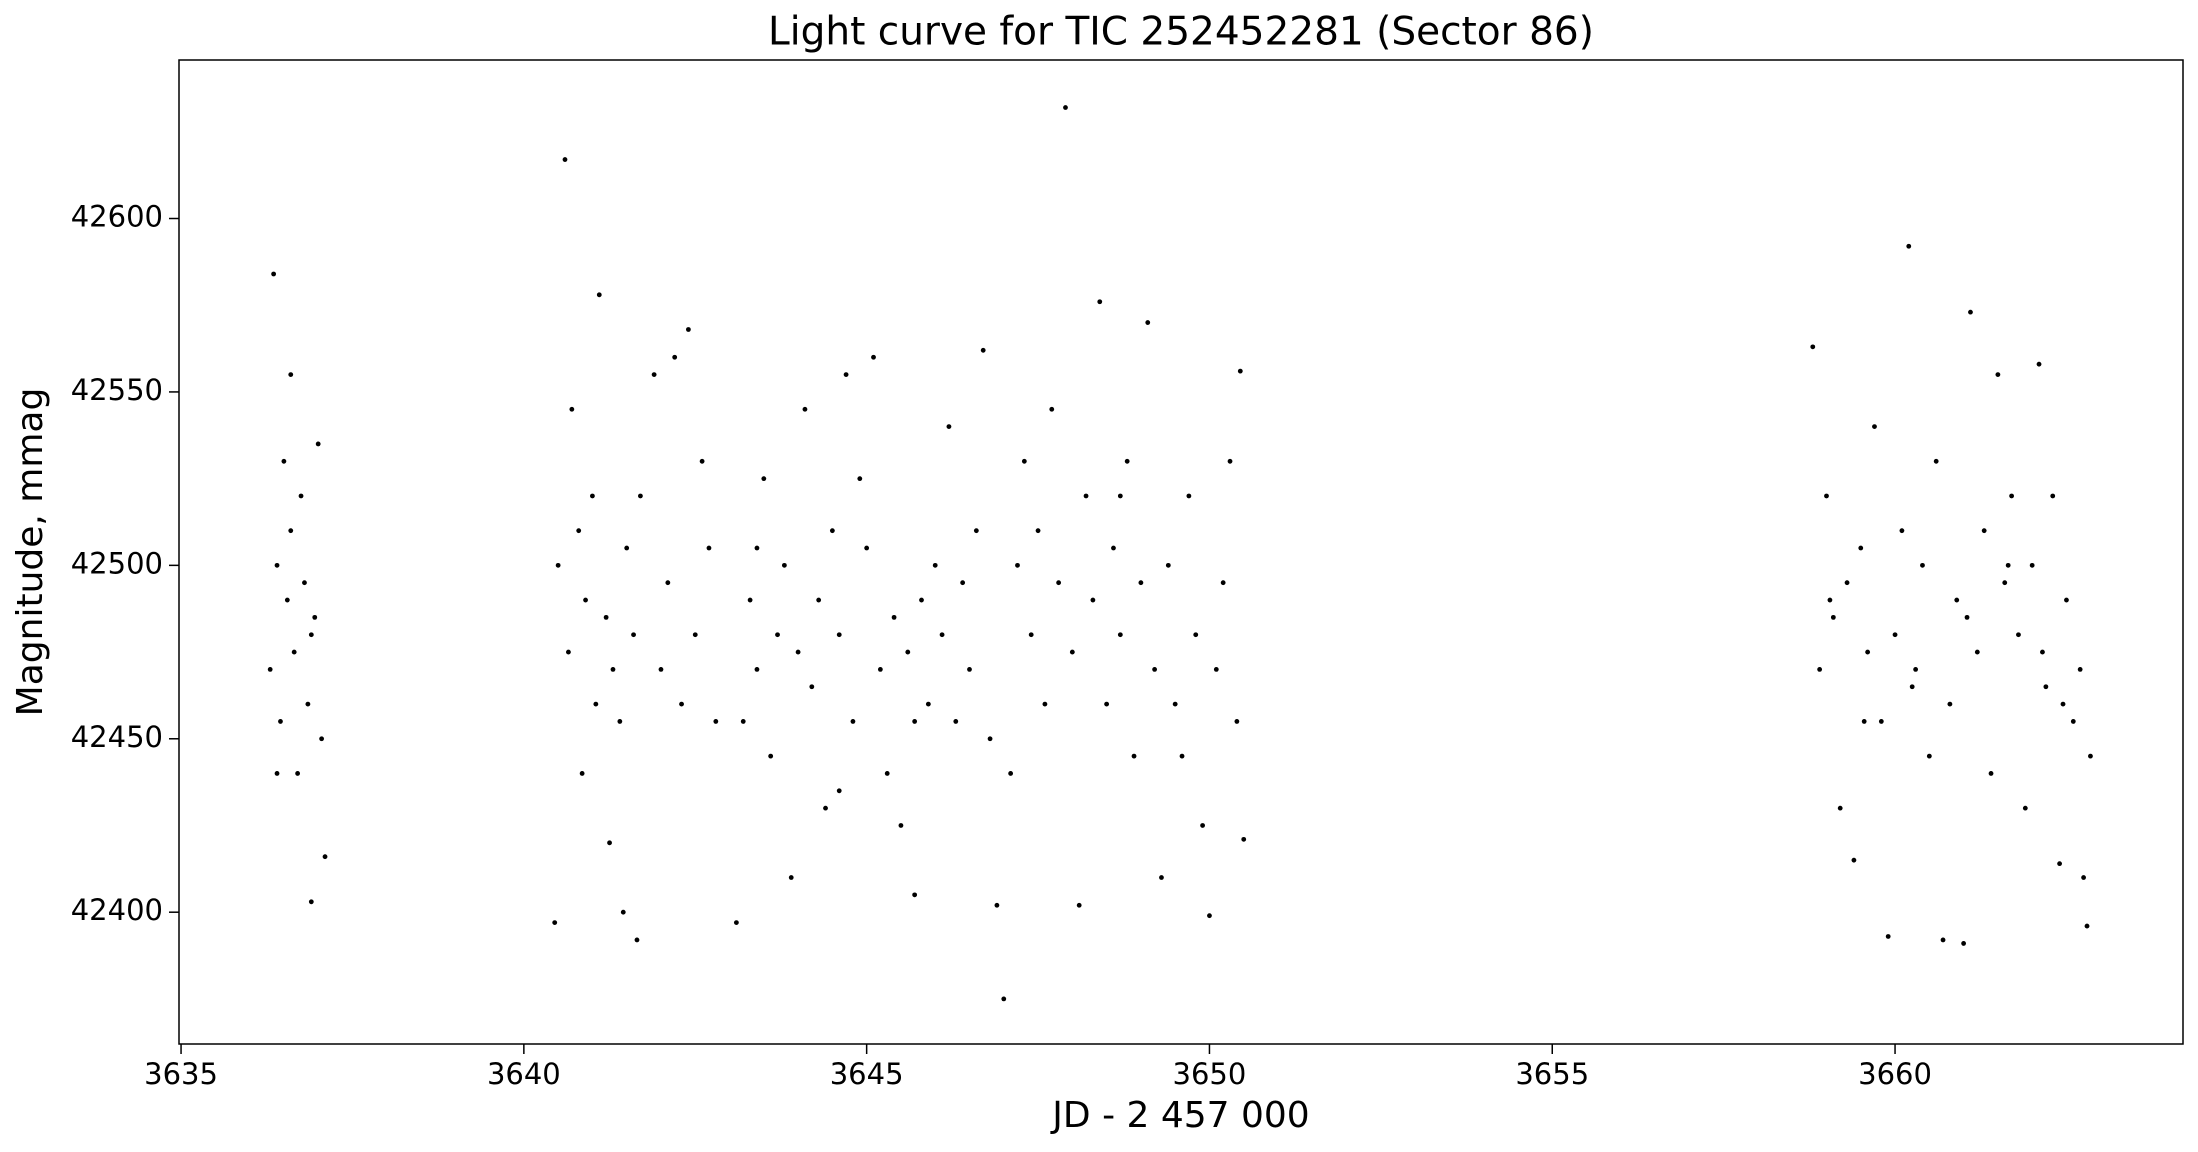 The width and height of the screenshot is (2198, 1152). Describe the element at coordinates (1552, 1074) in the screenshot. I see `x-tick-label: 3655` at that location.